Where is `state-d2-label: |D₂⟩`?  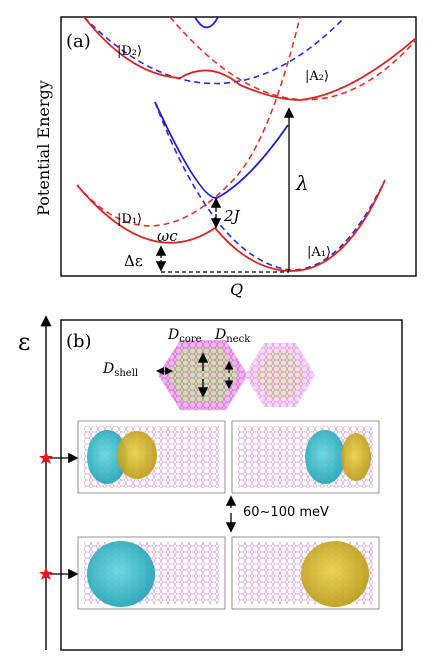 state-d2-label: |D₂⟩ is located at coordinates (129, 51).